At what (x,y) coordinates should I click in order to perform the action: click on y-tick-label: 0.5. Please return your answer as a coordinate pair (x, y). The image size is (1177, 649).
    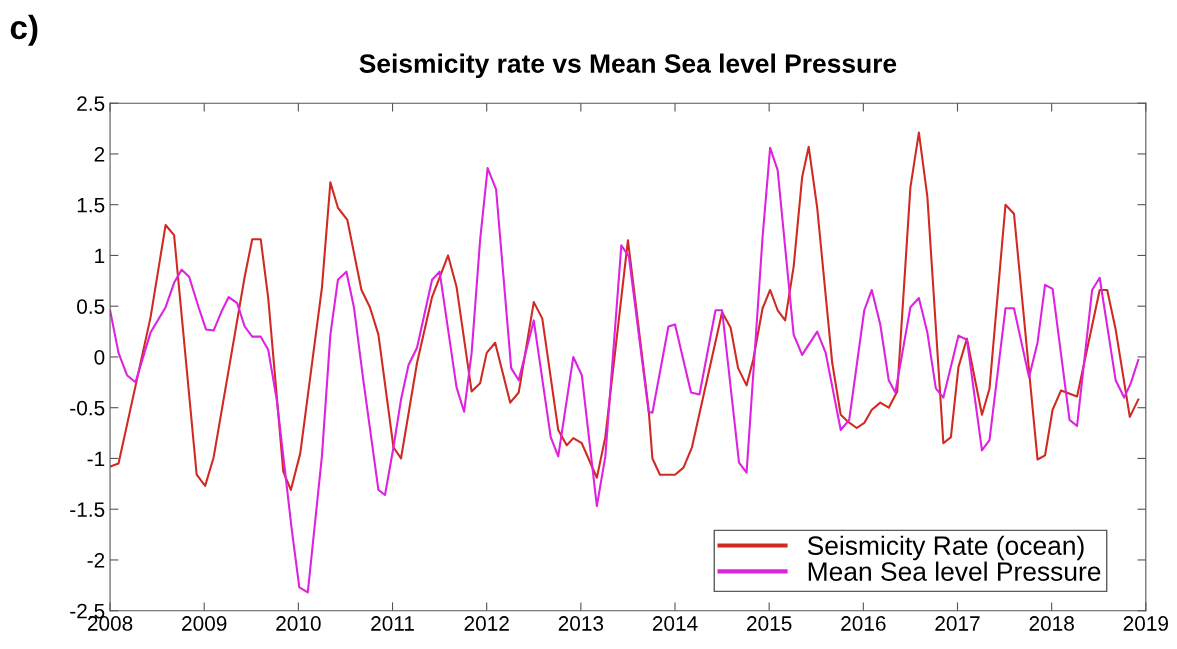
    Looking at the image, I should click on (91, 306).